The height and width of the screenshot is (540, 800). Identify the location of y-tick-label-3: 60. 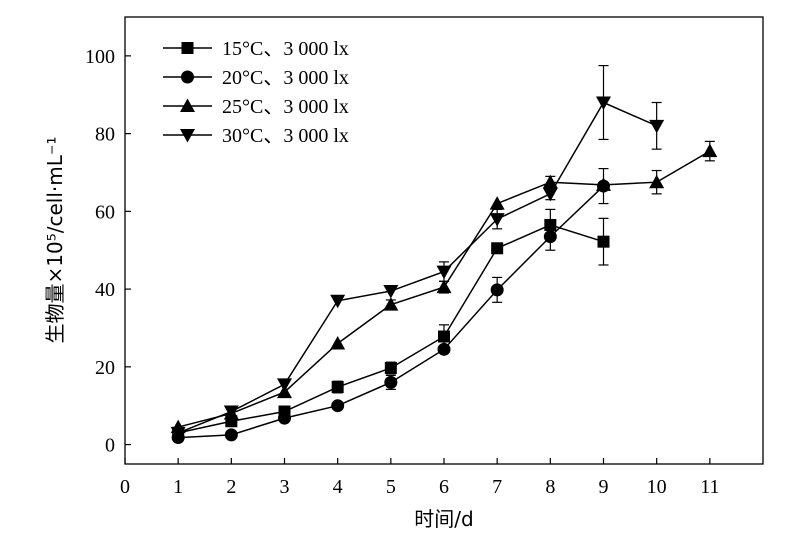
(105, 212).